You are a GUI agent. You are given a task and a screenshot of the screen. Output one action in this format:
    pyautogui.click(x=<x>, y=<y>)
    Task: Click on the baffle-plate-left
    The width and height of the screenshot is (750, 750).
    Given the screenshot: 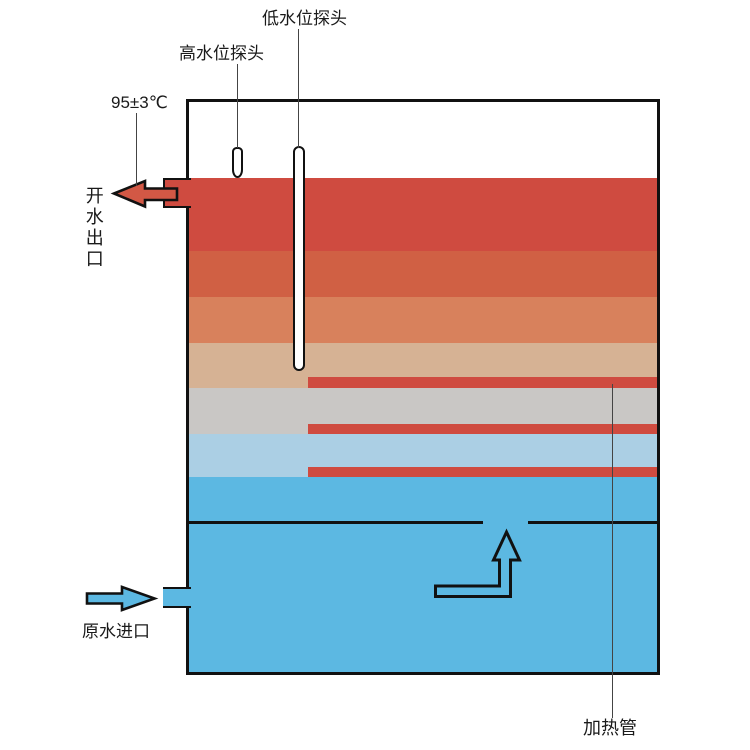 What is the action you would take?
    pyautogui.click(x=336, y=522)
    